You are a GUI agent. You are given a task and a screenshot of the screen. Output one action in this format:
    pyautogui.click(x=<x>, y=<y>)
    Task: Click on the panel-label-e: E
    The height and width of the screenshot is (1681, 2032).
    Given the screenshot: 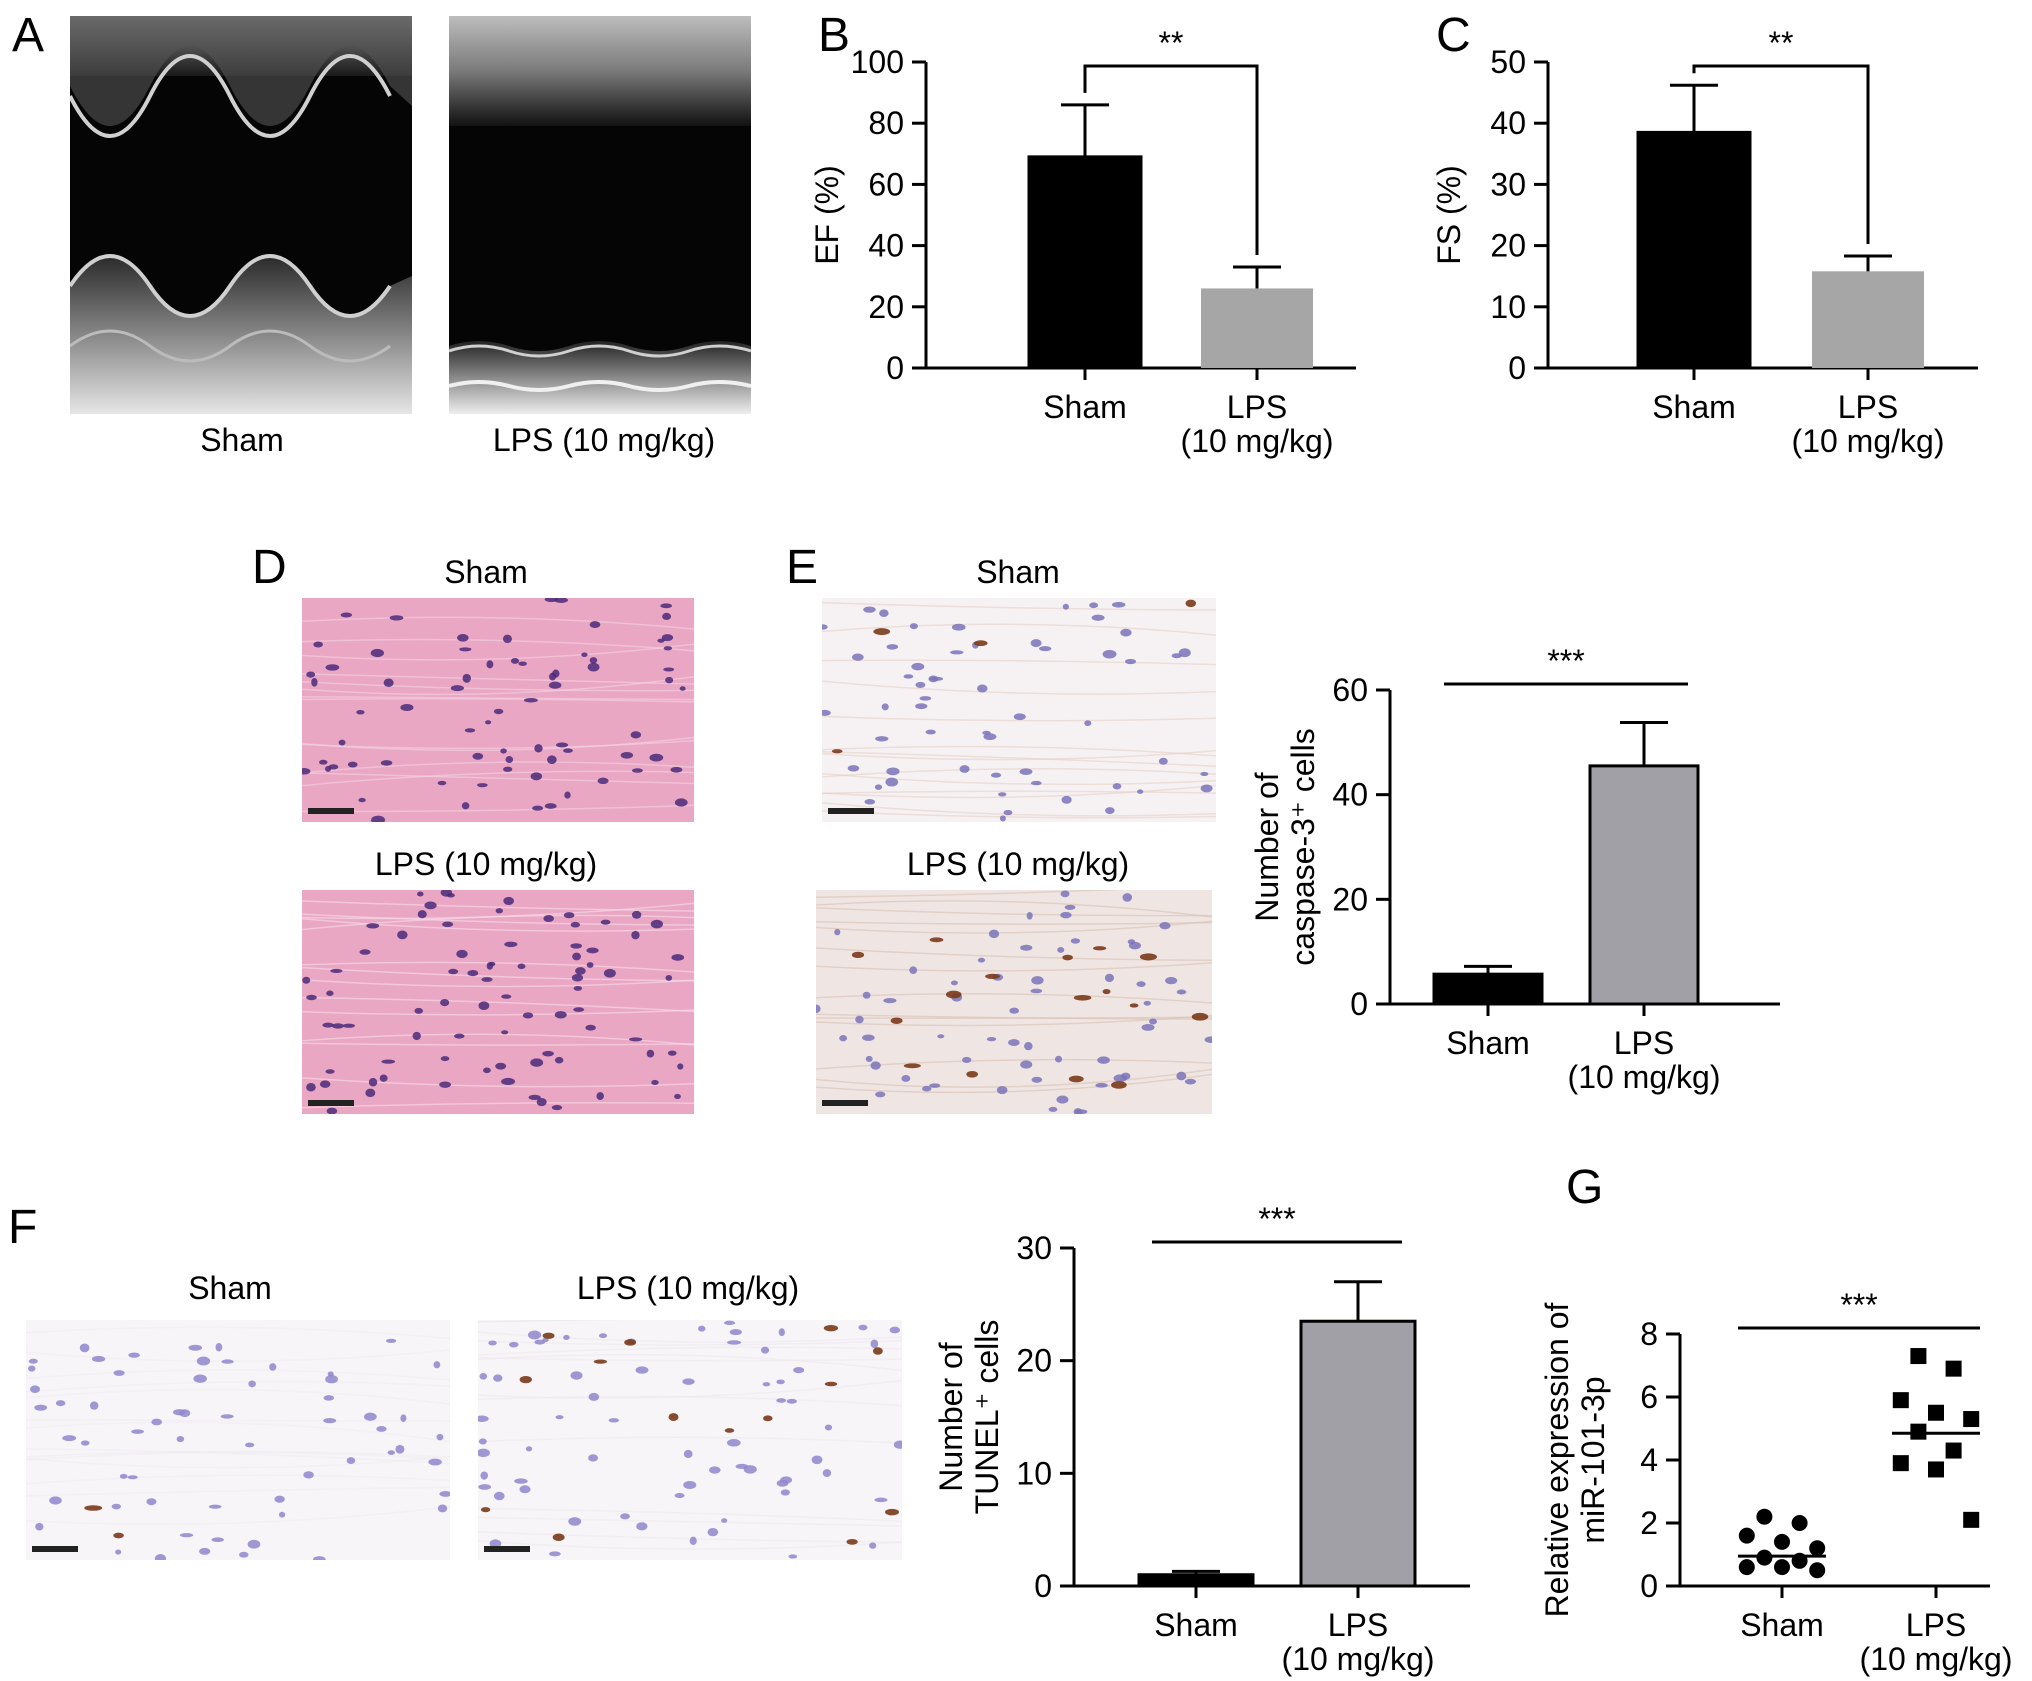 What is the action you would take?
    pyautogui.click(x=802, y=567)
    